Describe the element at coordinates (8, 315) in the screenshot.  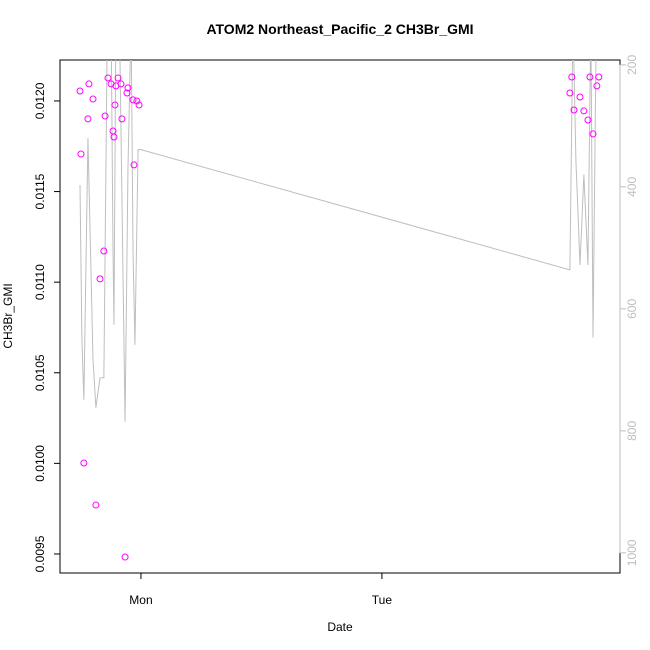
I see `y-axis-label: CH3Br_GMI` at that location.